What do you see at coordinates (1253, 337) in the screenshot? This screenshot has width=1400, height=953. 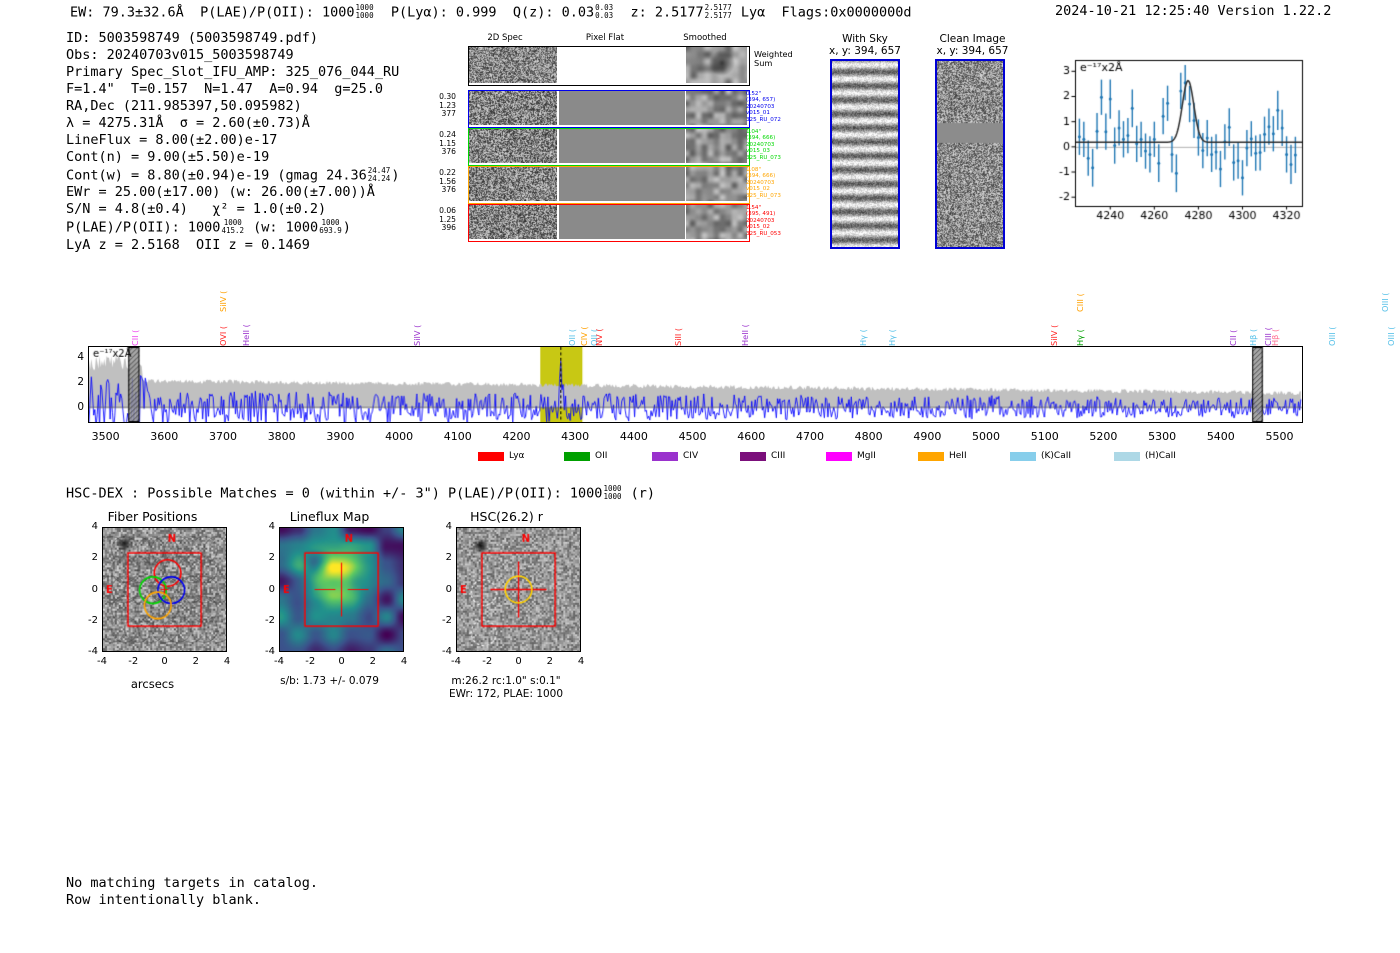 I see `emission-line-label-17: Hβ (` at bounding box center [1253, 337].